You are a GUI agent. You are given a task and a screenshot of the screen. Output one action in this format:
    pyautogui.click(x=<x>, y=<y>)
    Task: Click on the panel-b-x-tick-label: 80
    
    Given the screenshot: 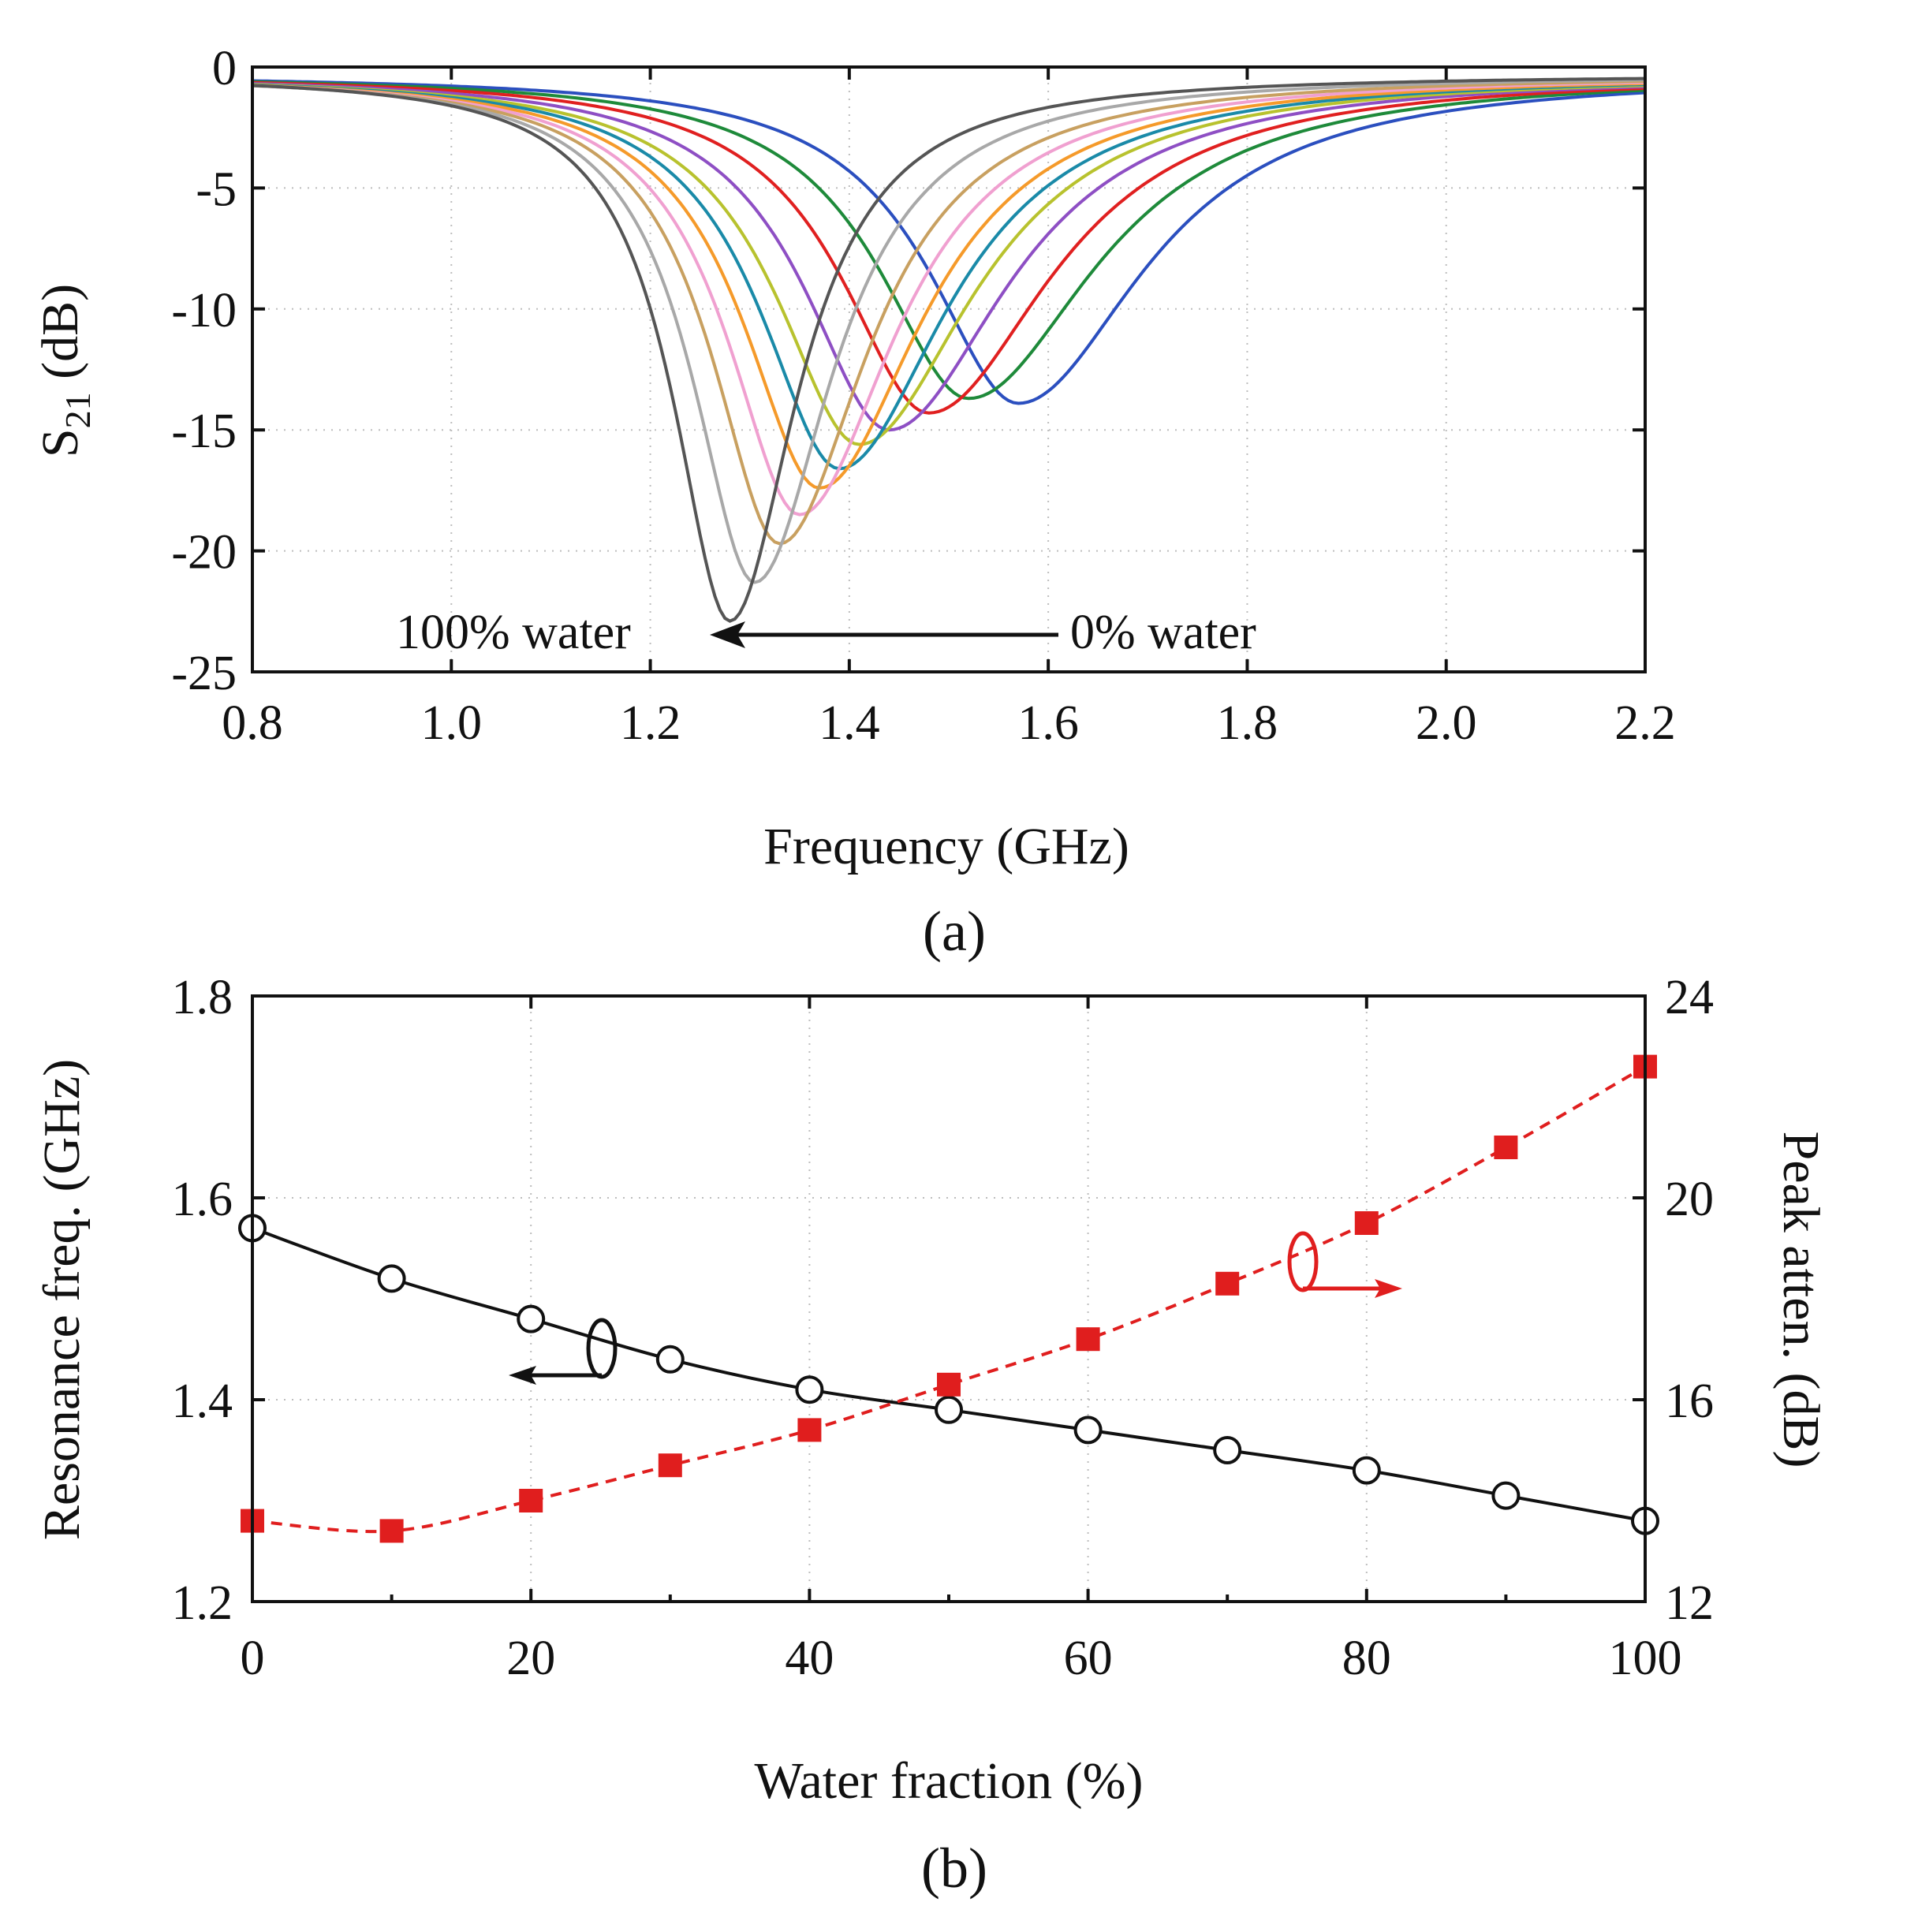 What is the action you would take?
    pyautogui.click(x=1366, y=1658)
    